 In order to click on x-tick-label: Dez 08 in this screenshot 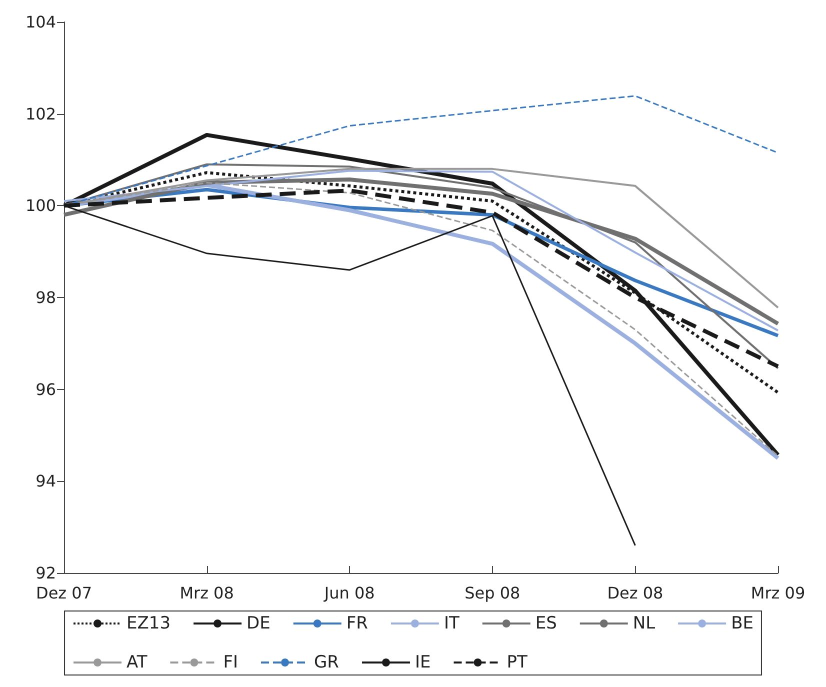, I will do `click(635, 593)`.